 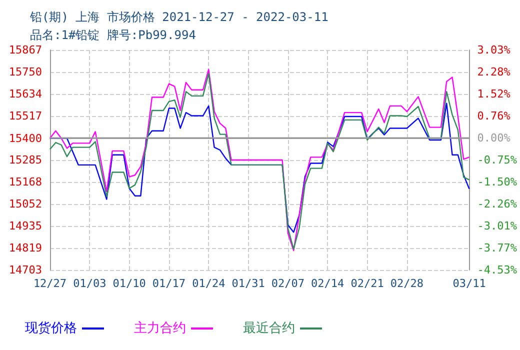 What do you see at coordinates (160, 328) in the screenshot?
I see `legend-label: 主力合约` at bounding box center [160, 328].